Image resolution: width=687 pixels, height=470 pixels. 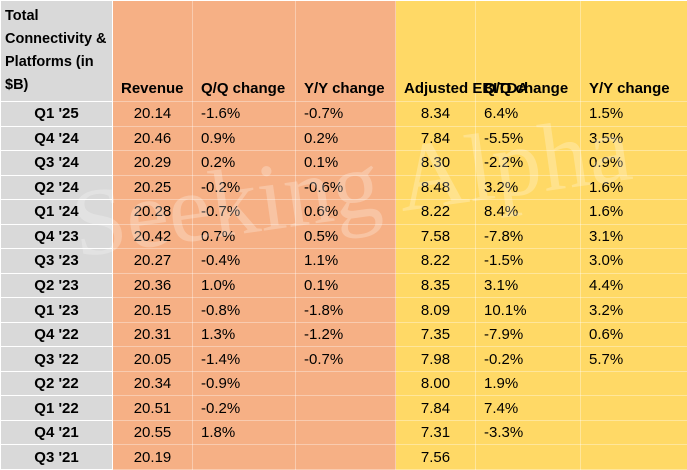 I want to click on table-row: Q1 '23 20.15 -0.8% -1.8% 8.09 10.1% 3.2%, so click(x=343, y=310).